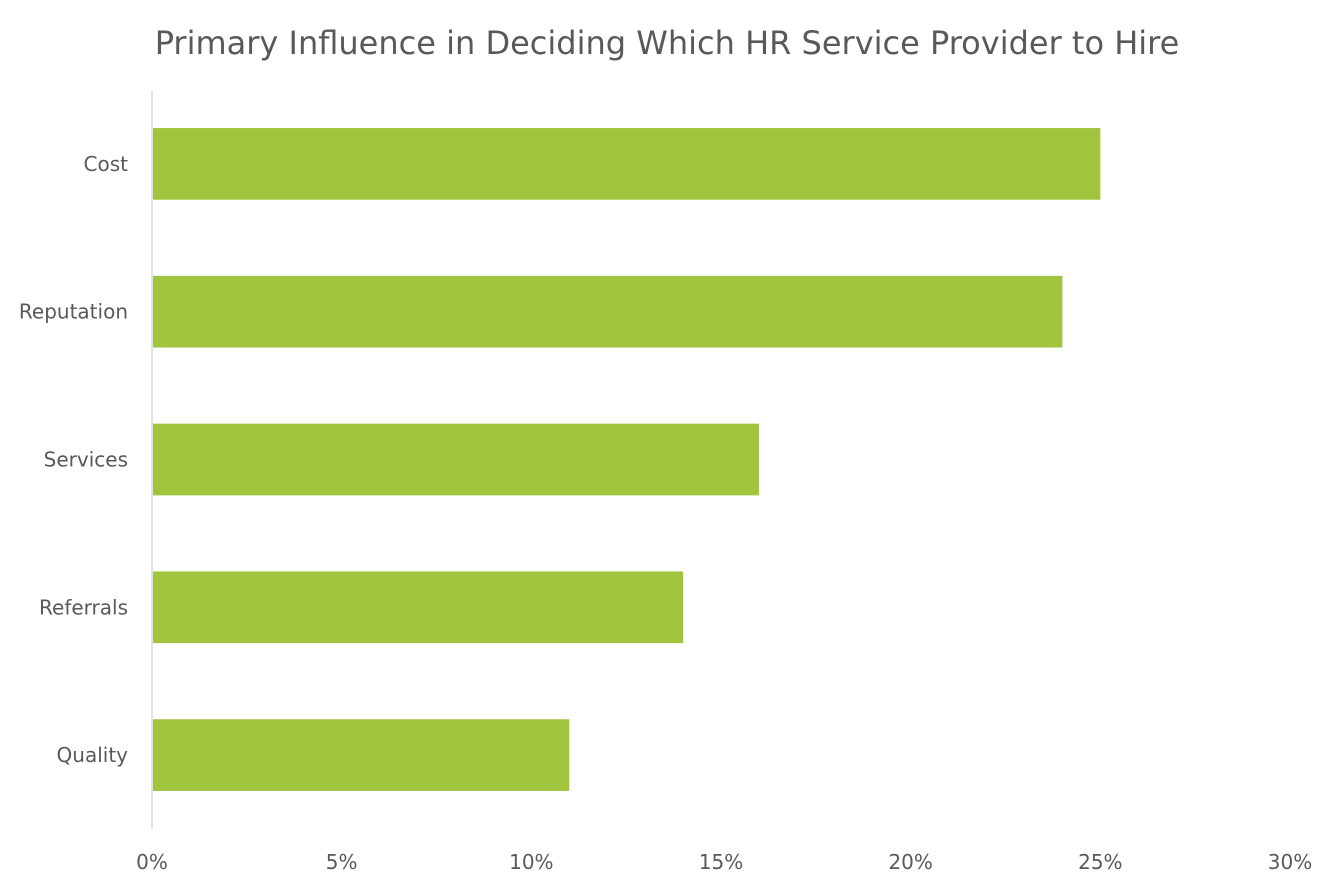  I want to click on x-axis-tick-labels: 0% 5% 10% 15% 20% 25% 30%, so click(724, 862).